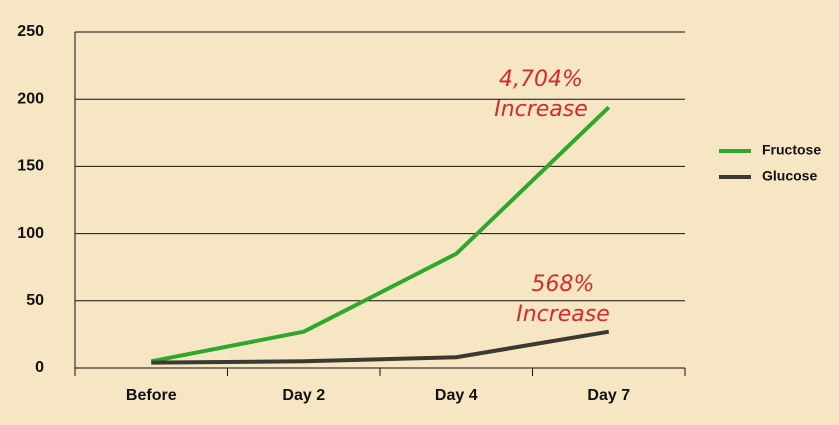 This screenshot has width=839, height=425. Describe the element at coordinates (380, 347) in the screenshot. I see `data-line` at that location.